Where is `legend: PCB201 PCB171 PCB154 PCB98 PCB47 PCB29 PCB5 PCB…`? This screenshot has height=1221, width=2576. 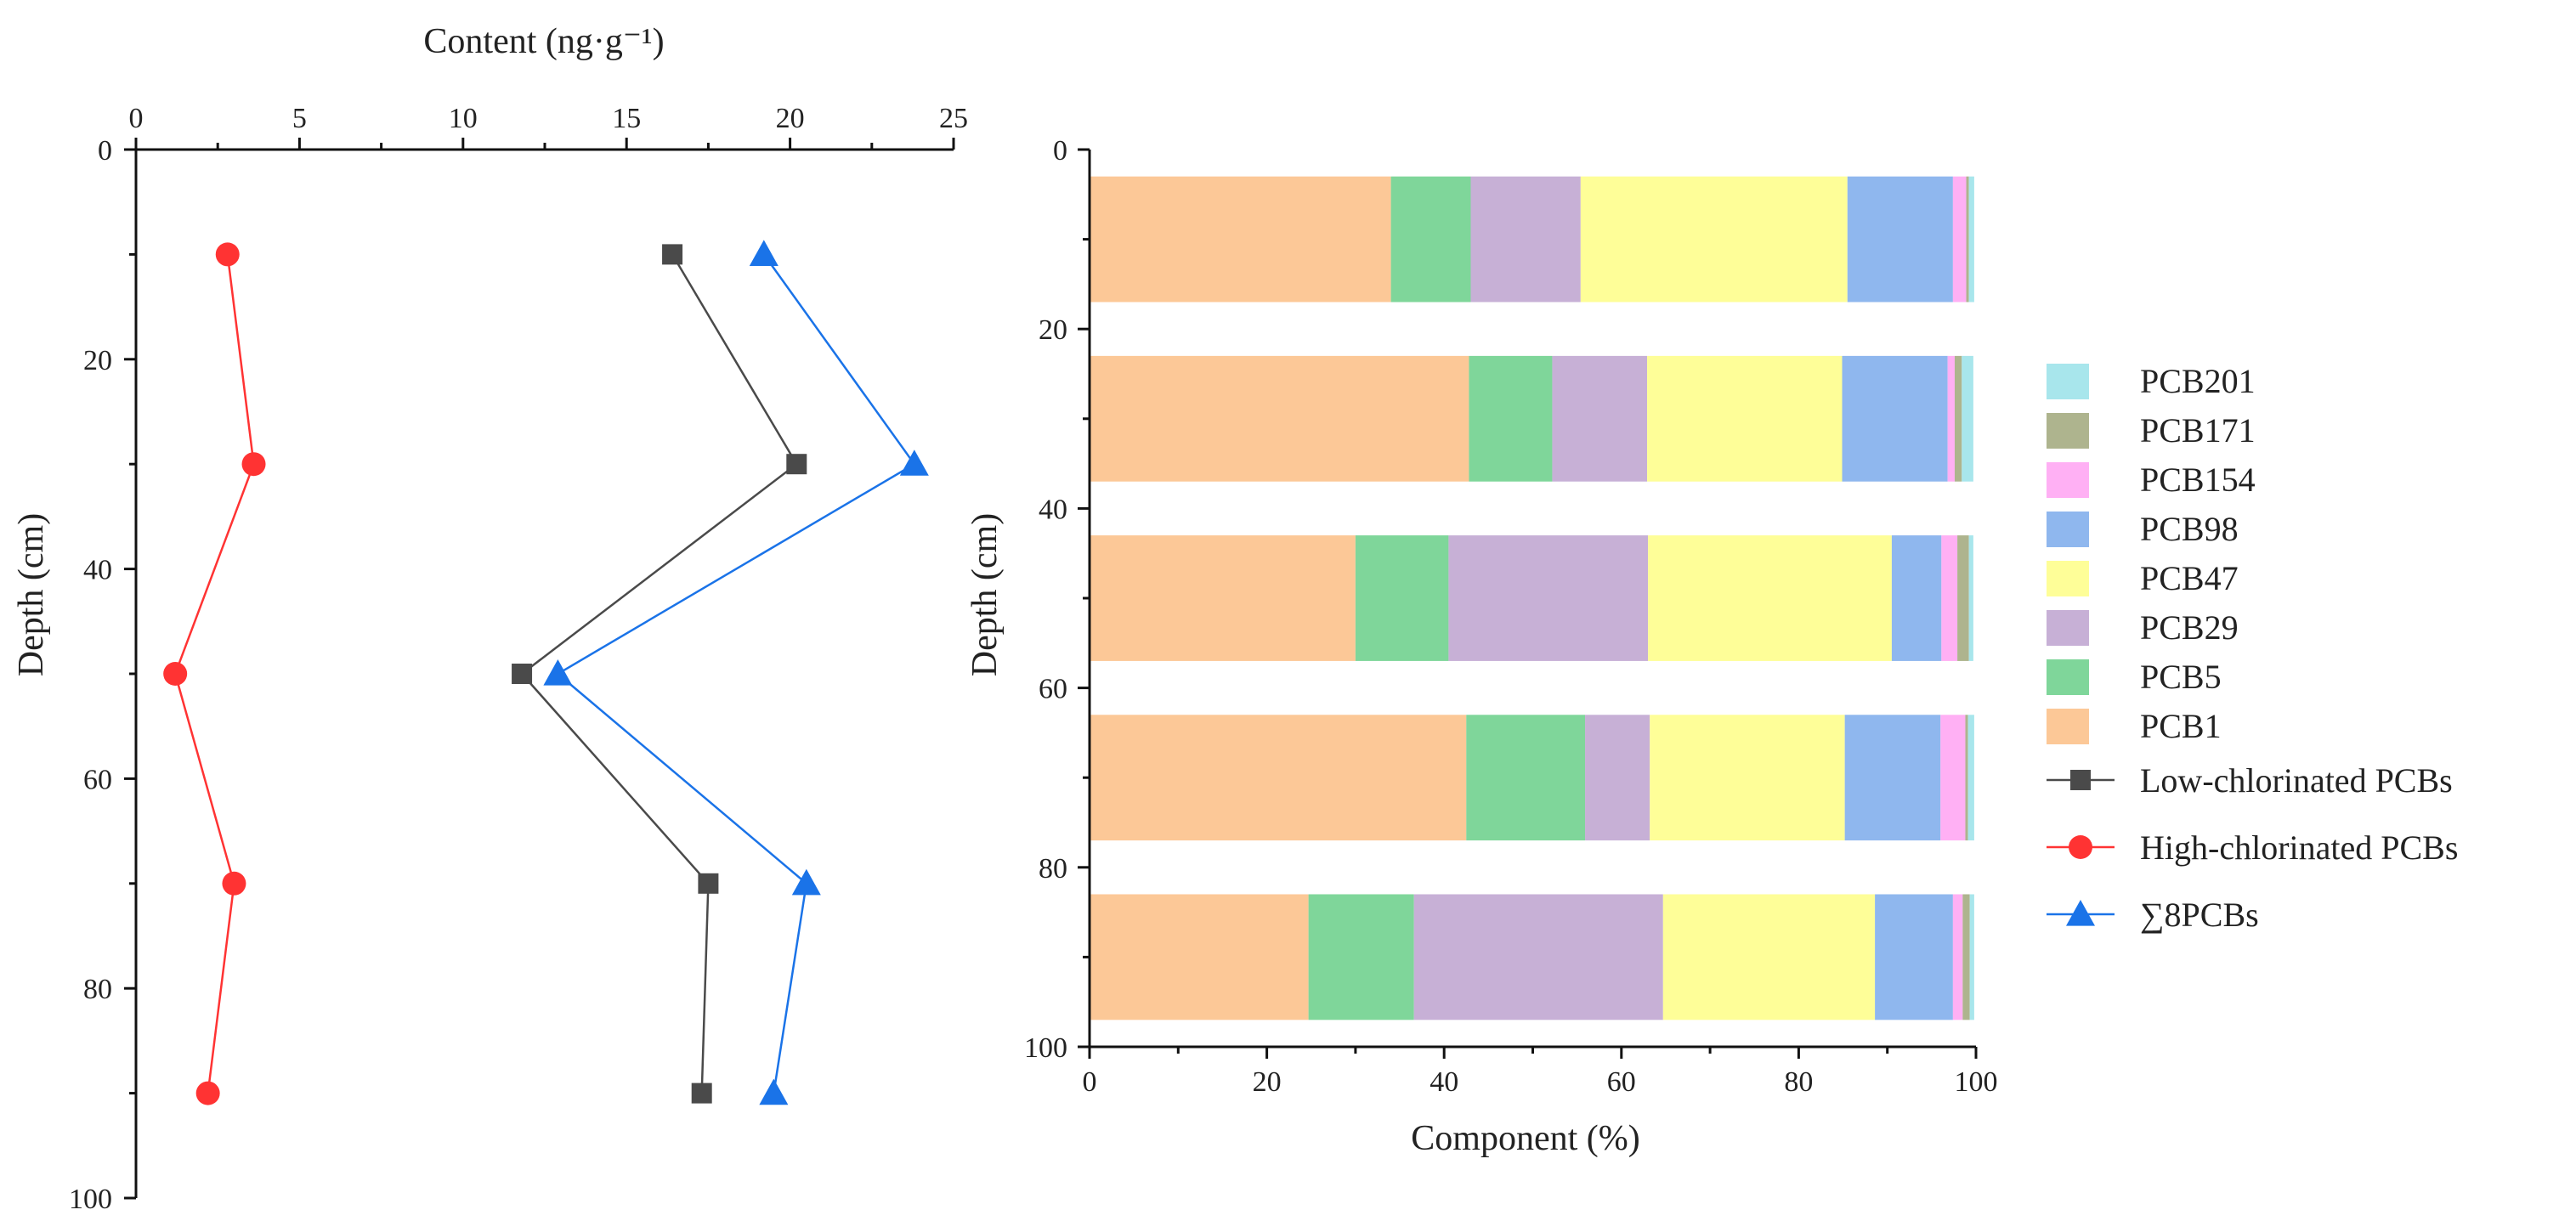
legend: PCB201 PCB171 PCB154 PCB98 PCB47 PCB29 PCB5 PCB… is located at coordinates (2252, 648).